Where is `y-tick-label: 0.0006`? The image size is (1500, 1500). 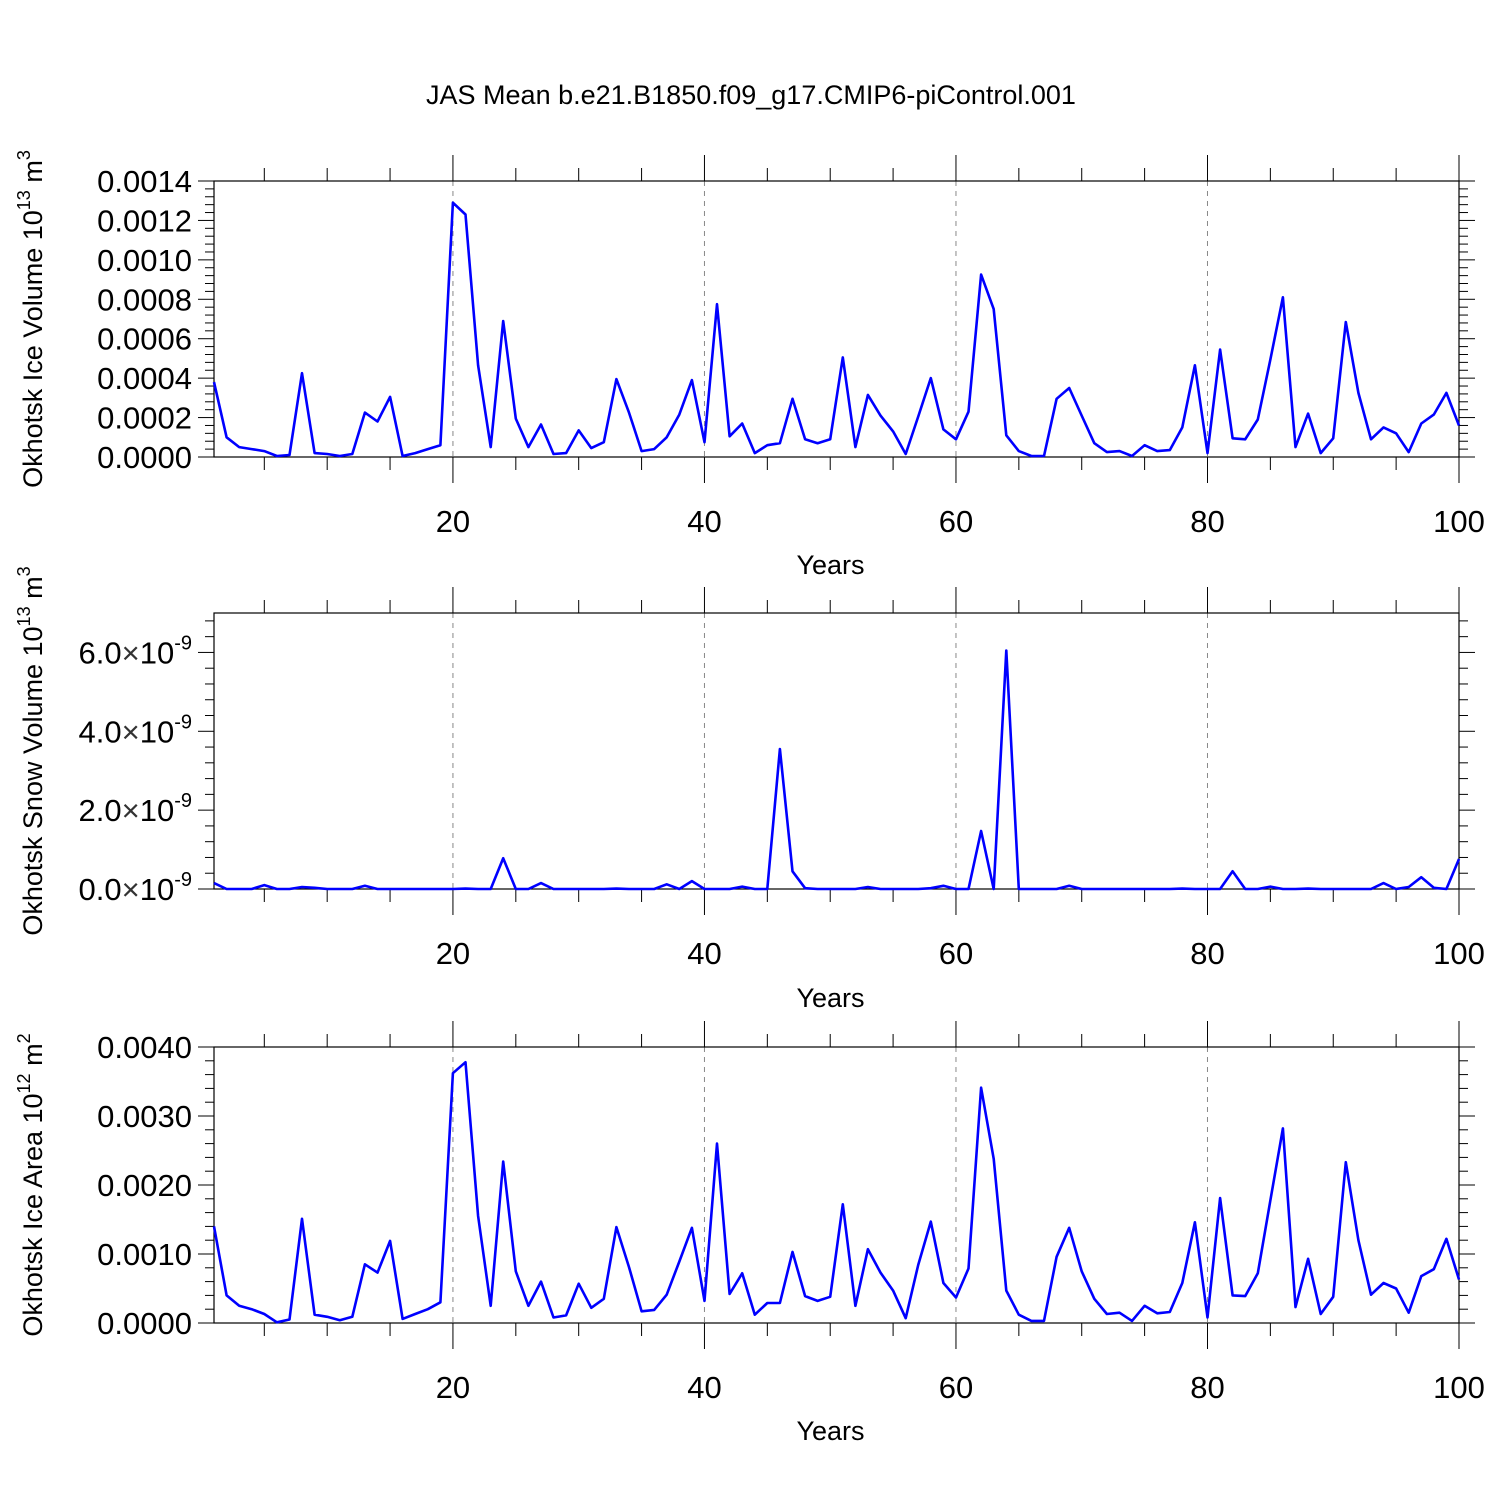 y-tick-label: 0.0006 is located at coordinates (144, 339).